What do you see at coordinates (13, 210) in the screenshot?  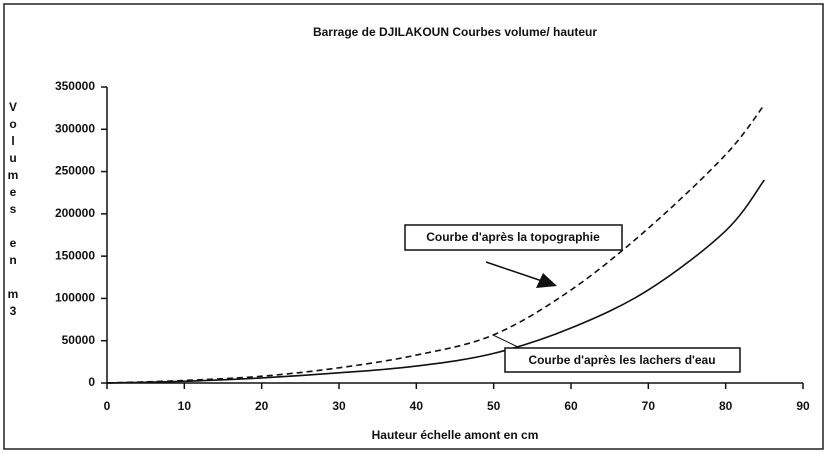 I see `y-axis-label: Volumes en m3` at bounding box center [13, 210].